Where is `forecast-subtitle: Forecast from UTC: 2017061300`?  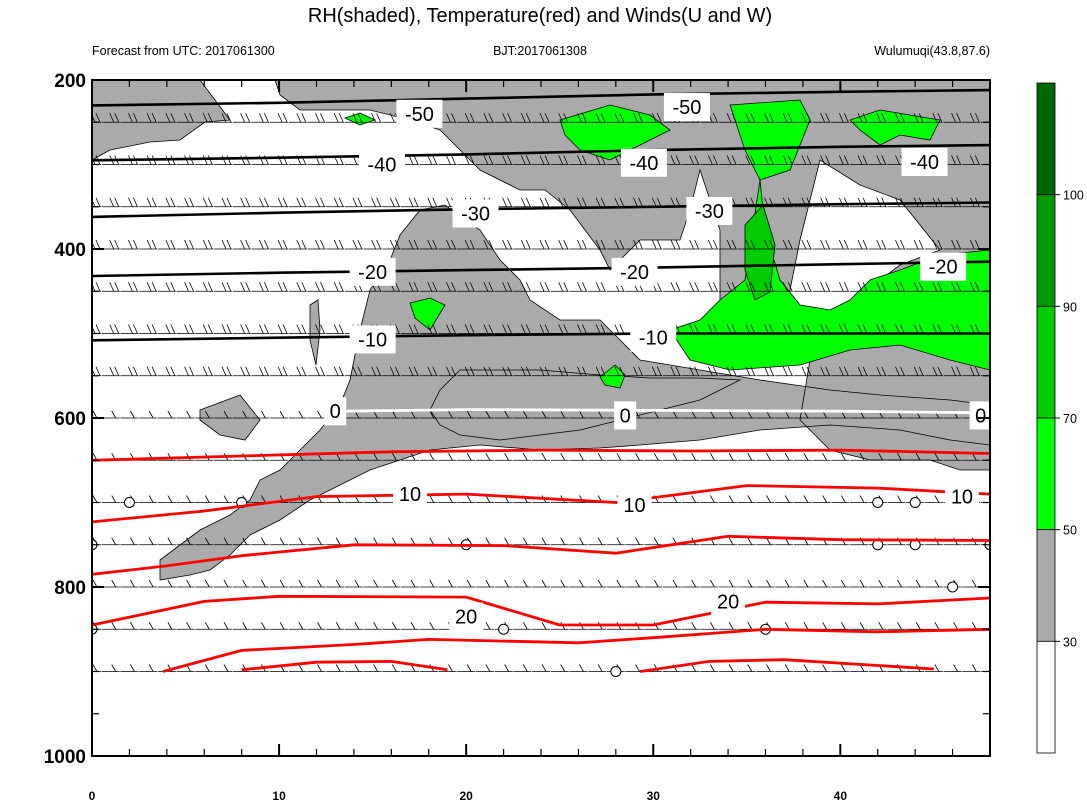
forecast-subtitle: Forecast from UTC: 2017061300 is located at coordinates (183, 51).